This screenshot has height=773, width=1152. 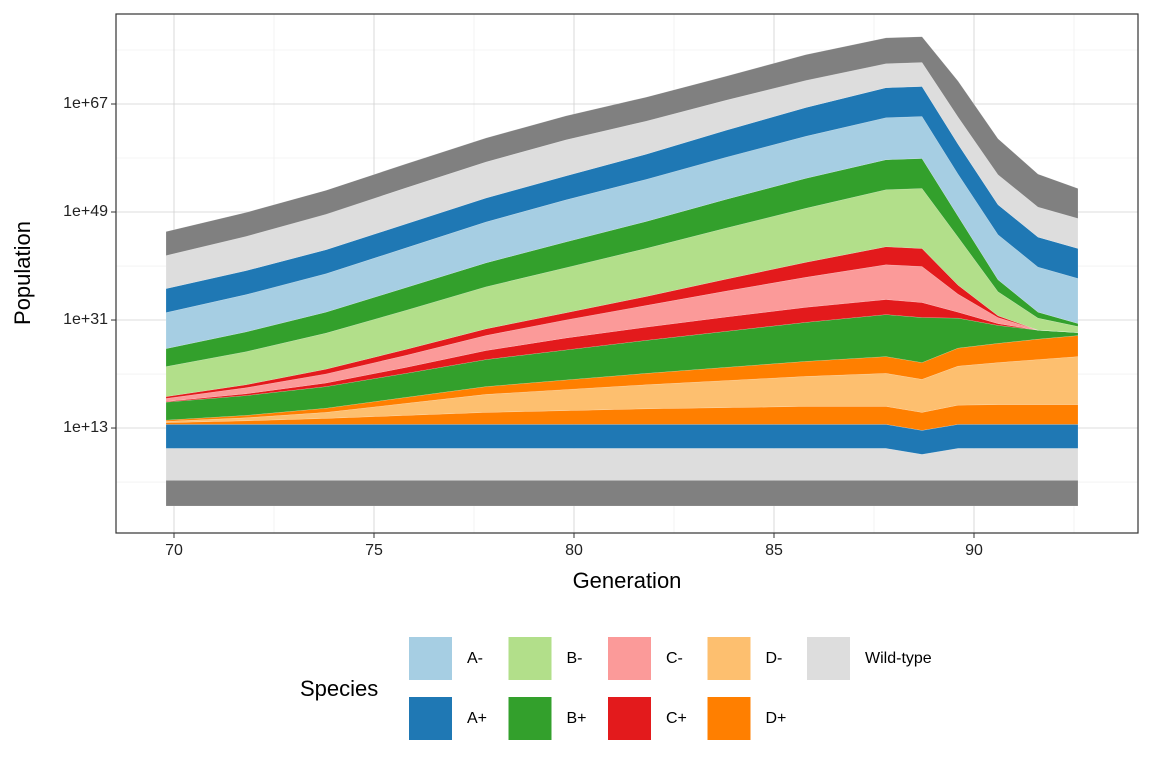 I want to click on y-tick-label: 1e+49, so click(x=85, y=211).